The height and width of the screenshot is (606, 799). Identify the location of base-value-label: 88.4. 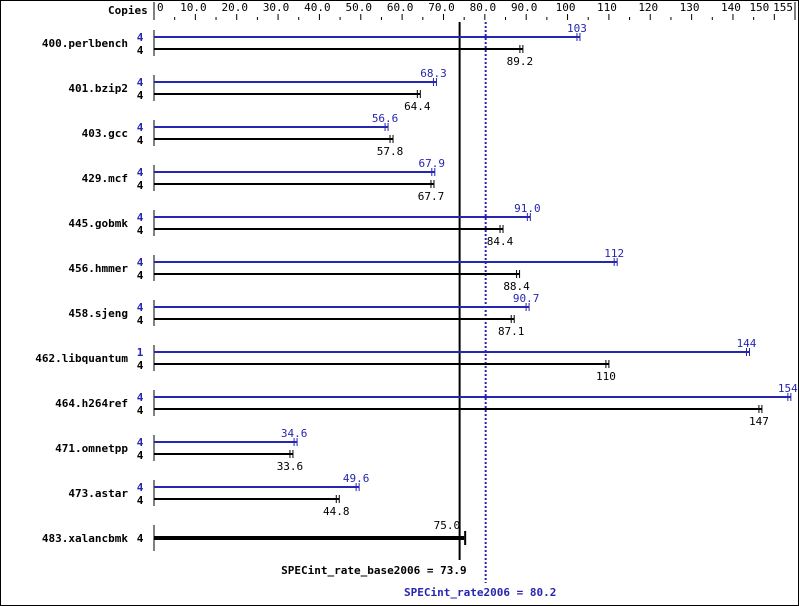
(516, 286).